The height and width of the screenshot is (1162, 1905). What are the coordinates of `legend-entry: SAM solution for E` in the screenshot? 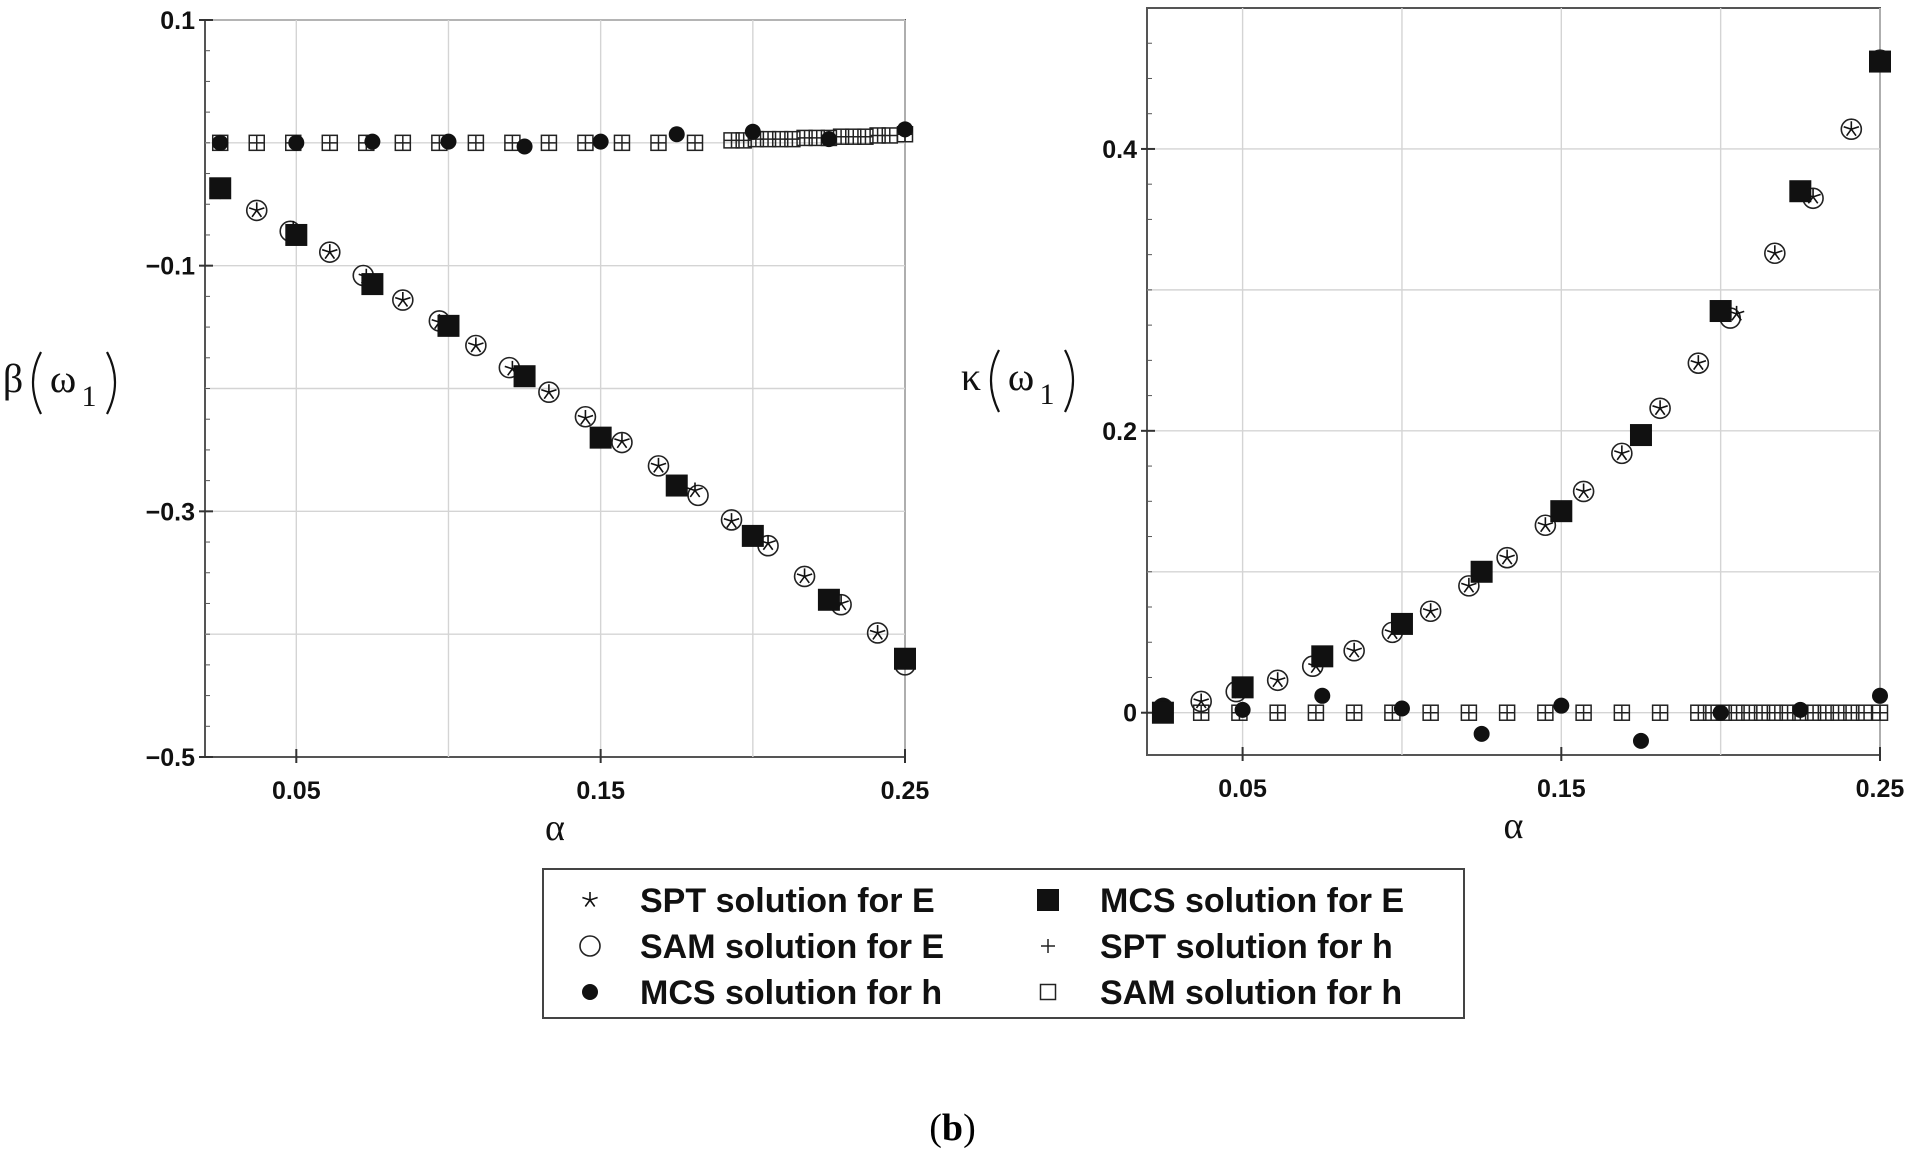 It's located at (761, 947).